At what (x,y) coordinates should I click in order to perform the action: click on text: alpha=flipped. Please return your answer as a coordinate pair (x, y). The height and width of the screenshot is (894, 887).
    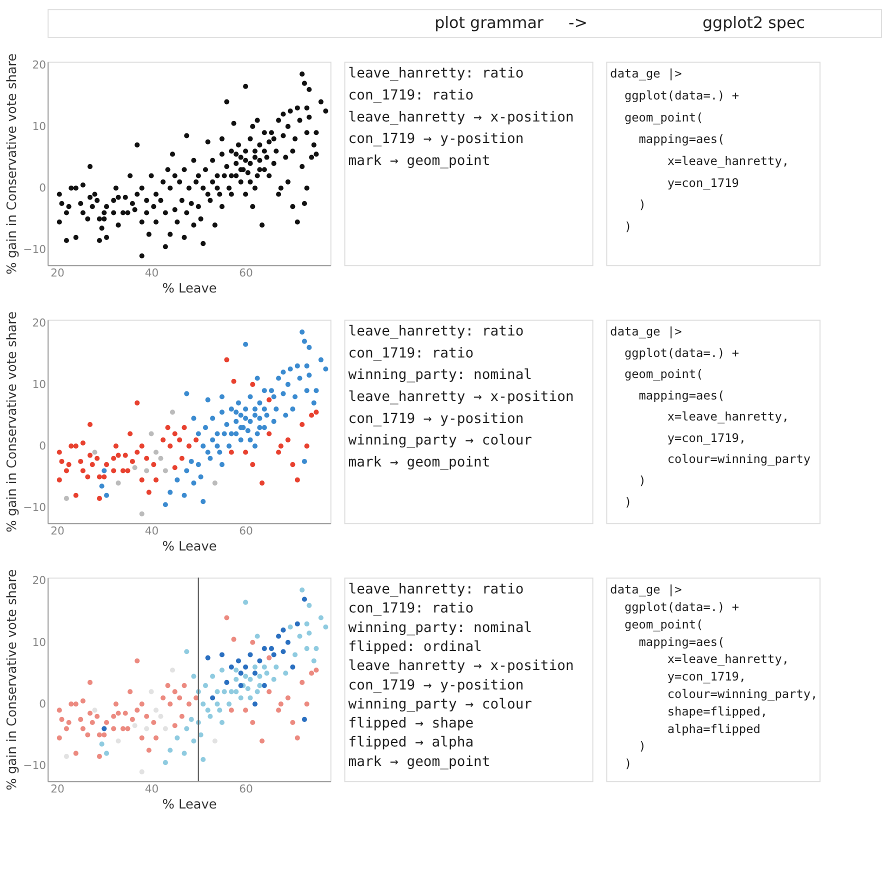
    Looking at the image, I should click on (713, 729).